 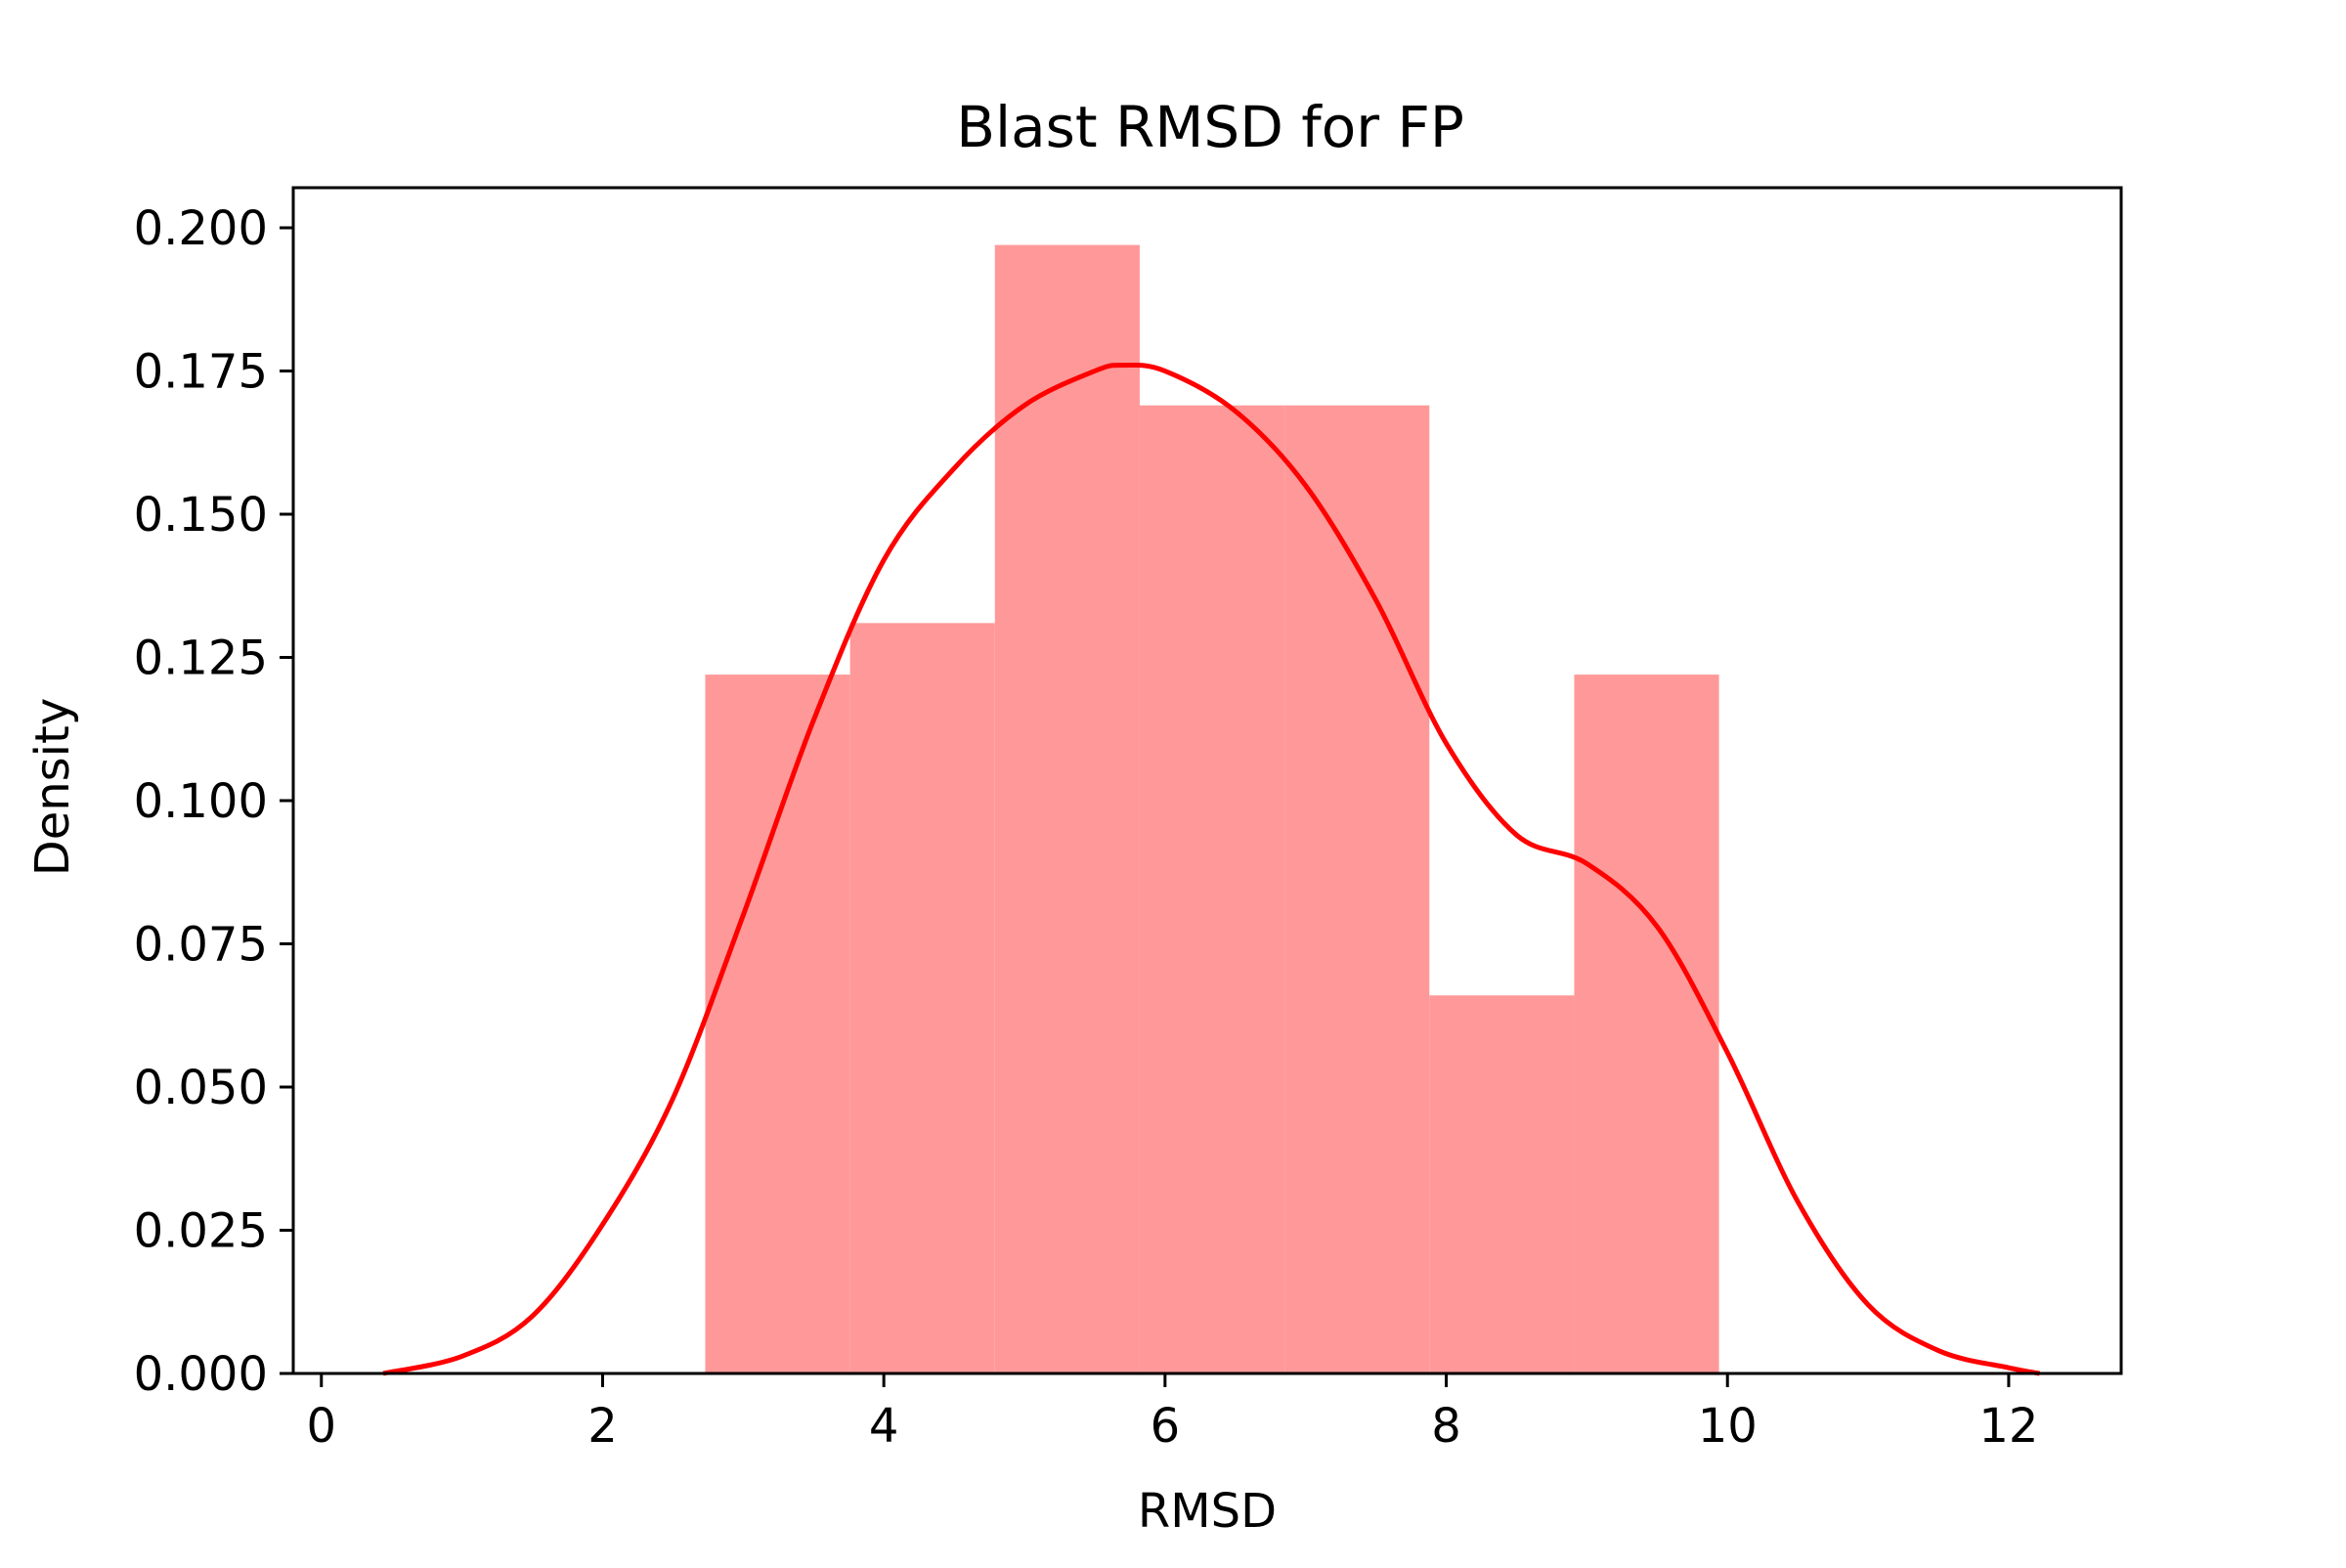 What do you see at coordinates (602, 1427) in the screenshot?
I see `x-tick-label: 2` at bounding box center [602, 1427].